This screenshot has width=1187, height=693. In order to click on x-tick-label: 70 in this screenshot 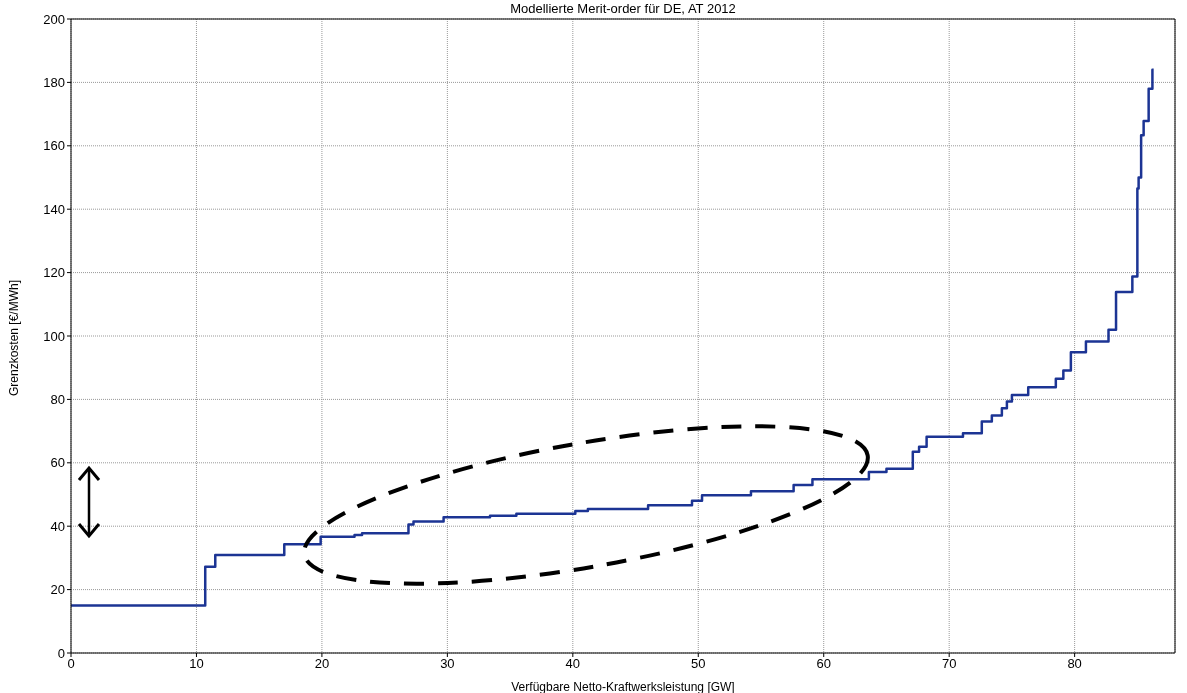, I will do `click(949, 664)`.